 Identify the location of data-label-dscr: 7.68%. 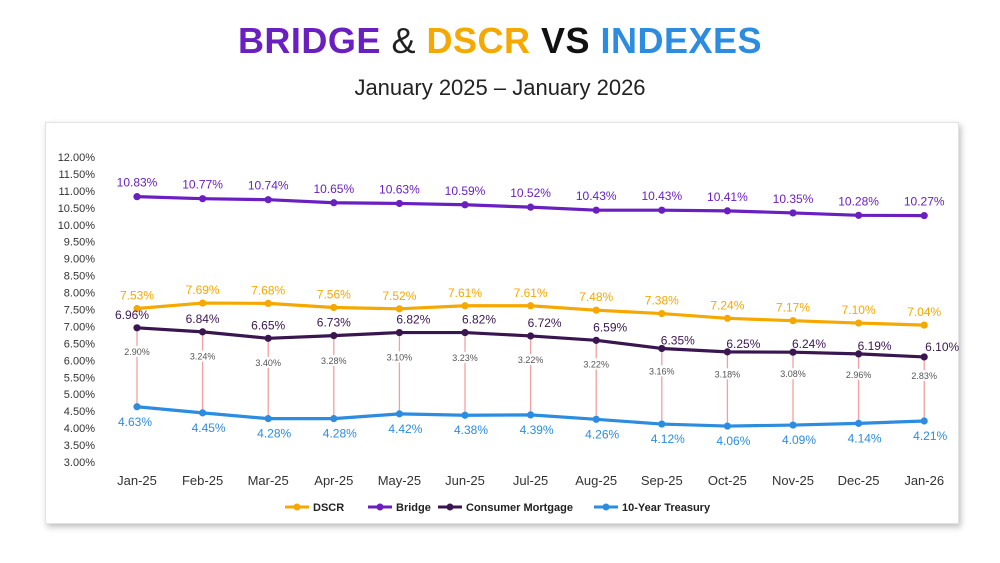
(268, 290).